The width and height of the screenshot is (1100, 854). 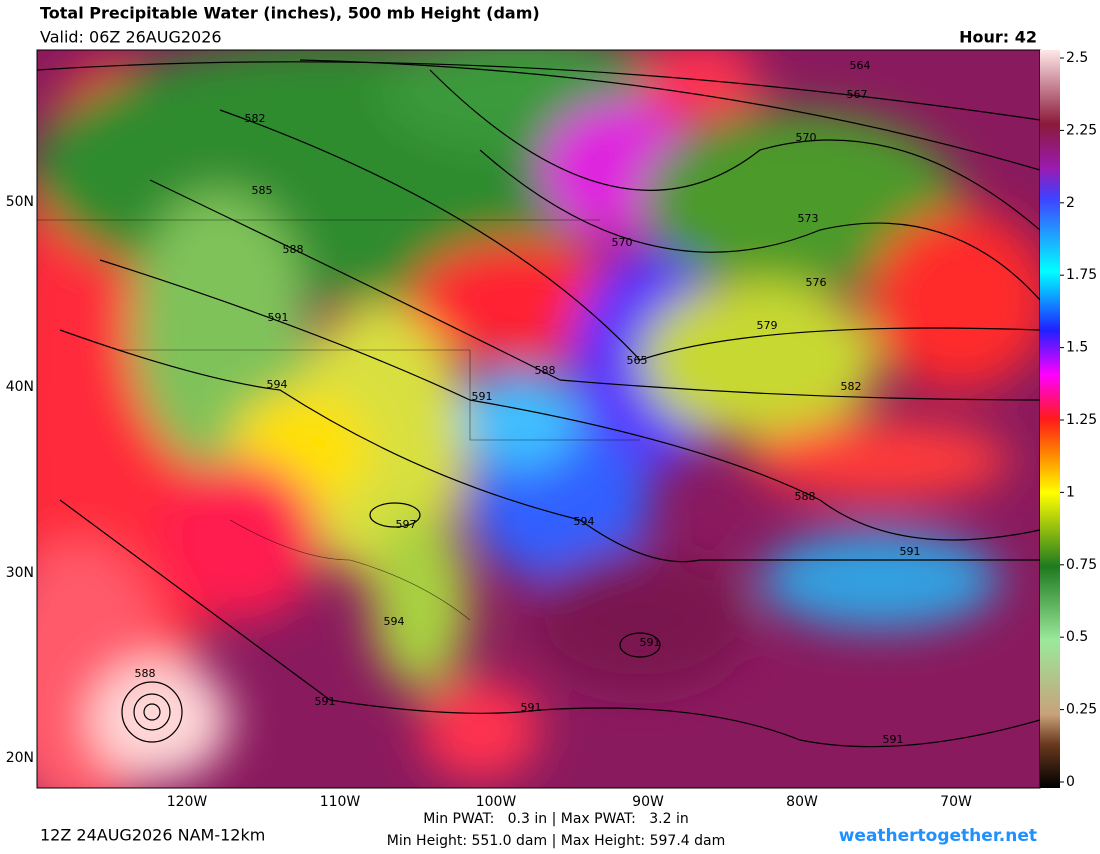 What do you see at coordinates (496, 802) in the screenshot?
I see `lon-label: 100W` at bounding box center [496, 802].